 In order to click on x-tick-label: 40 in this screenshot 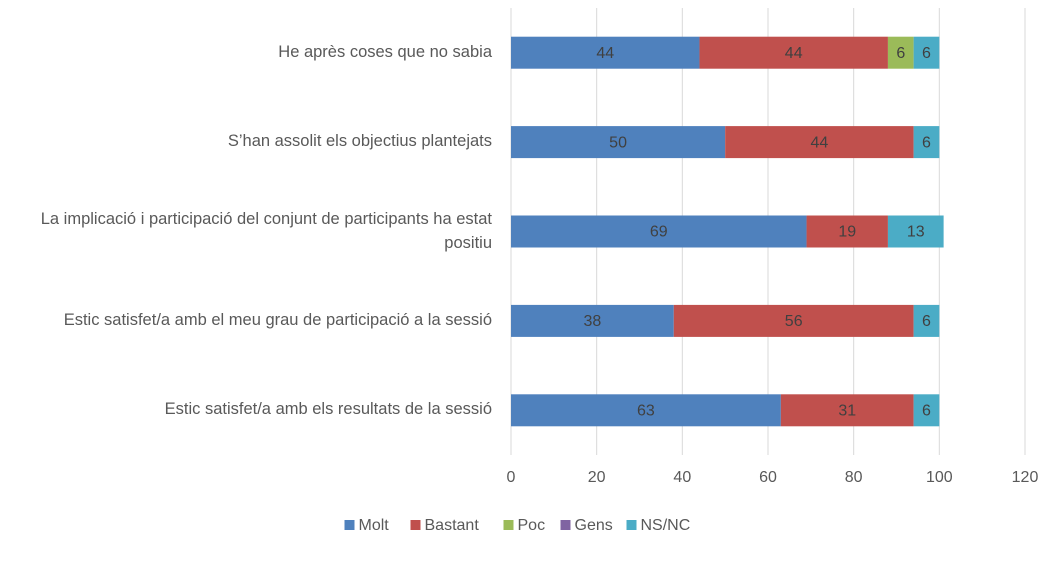, I will do `click(682, 477)`.